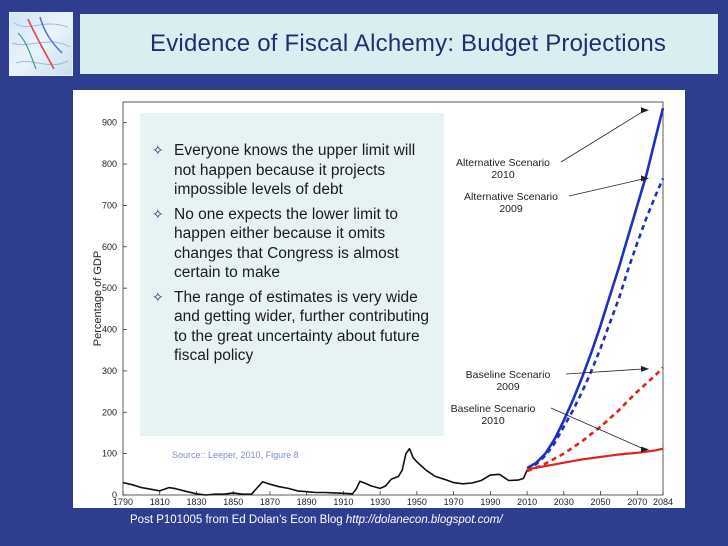 The image size is (728, 546). Describe the element at coordinates (454, 502) in the screenshot. I see `x-tick-label: 1970` at that location.